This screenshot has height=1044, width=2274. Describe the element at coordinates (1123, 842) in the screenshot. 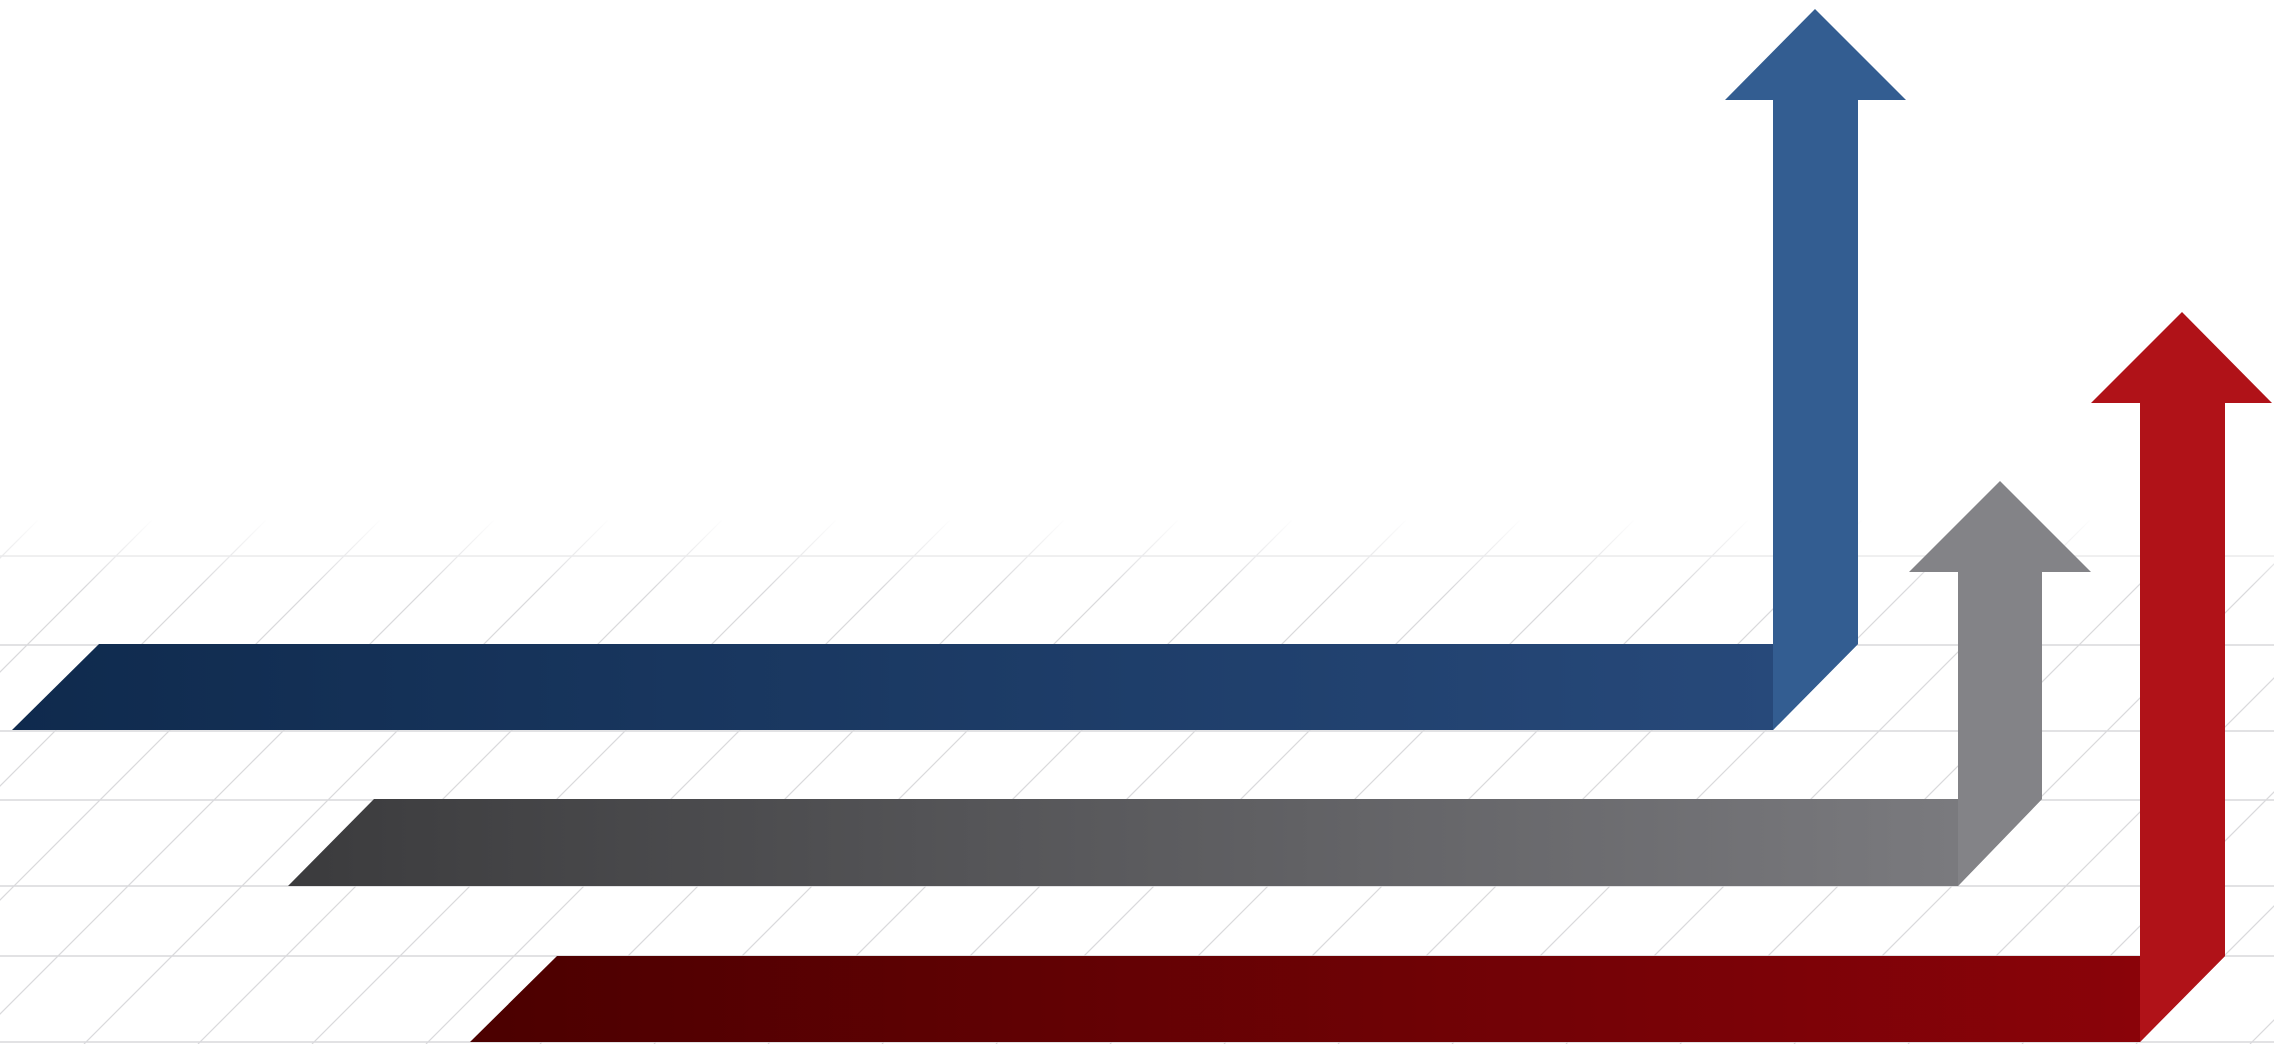

I see `gray-arrow-body` at that location.